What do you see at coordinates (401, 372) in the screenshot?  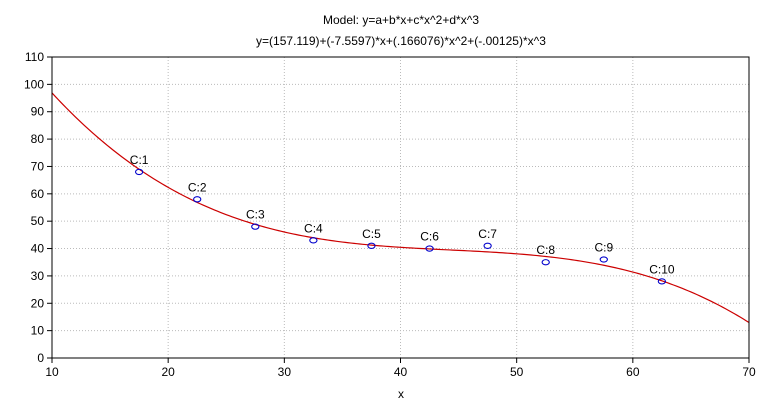 I see `x-tick-label: 40` at bounding box center [401, 372].